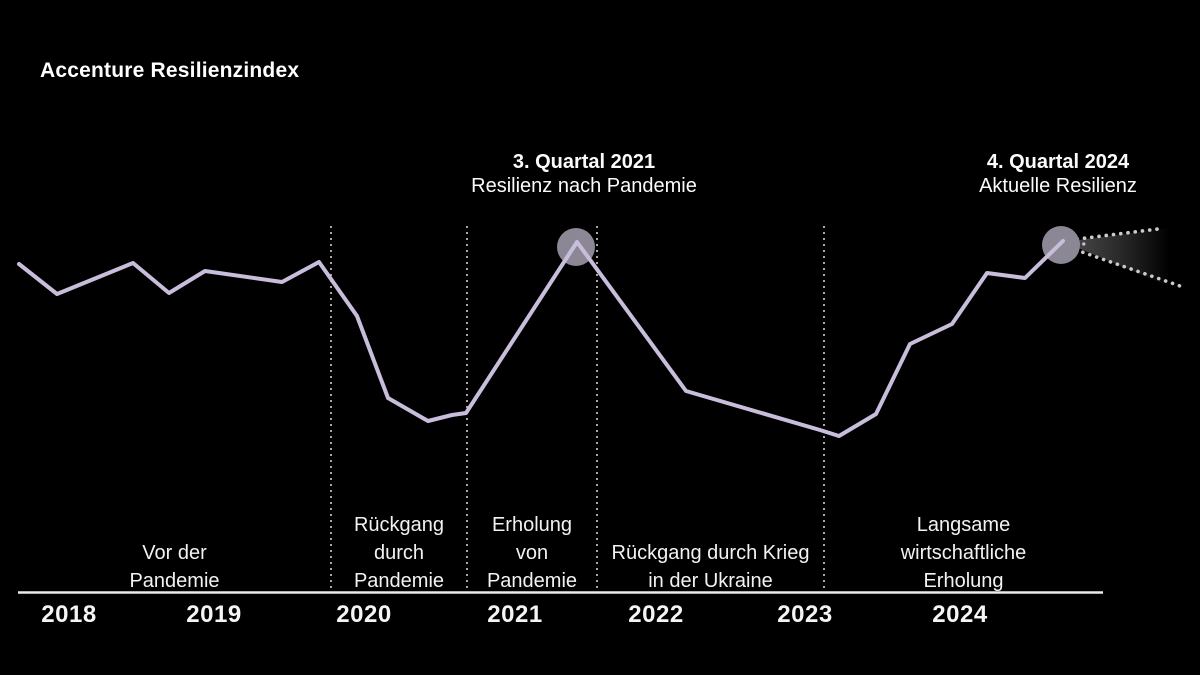 The height and width of the screenshot is (675, 1200). Describe the element at coordinates (1039, 174) in the screenshot. I see `annotation-2024-q4: 4. Quartal 2024 Aktuelle Resilienz` at that location.